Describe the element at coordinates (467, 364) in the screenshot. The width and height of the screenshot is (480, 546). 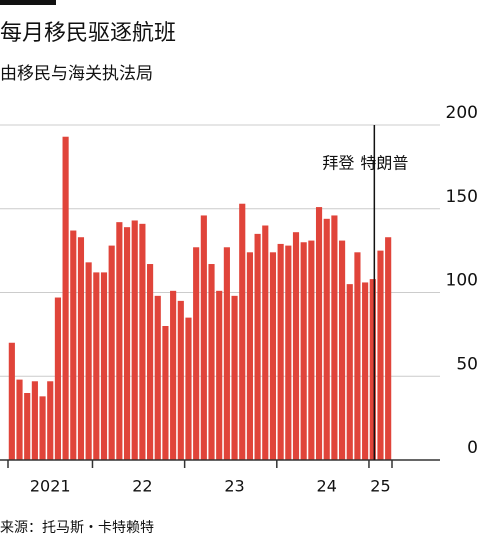
I see `y-tick-label: 50` at that location.